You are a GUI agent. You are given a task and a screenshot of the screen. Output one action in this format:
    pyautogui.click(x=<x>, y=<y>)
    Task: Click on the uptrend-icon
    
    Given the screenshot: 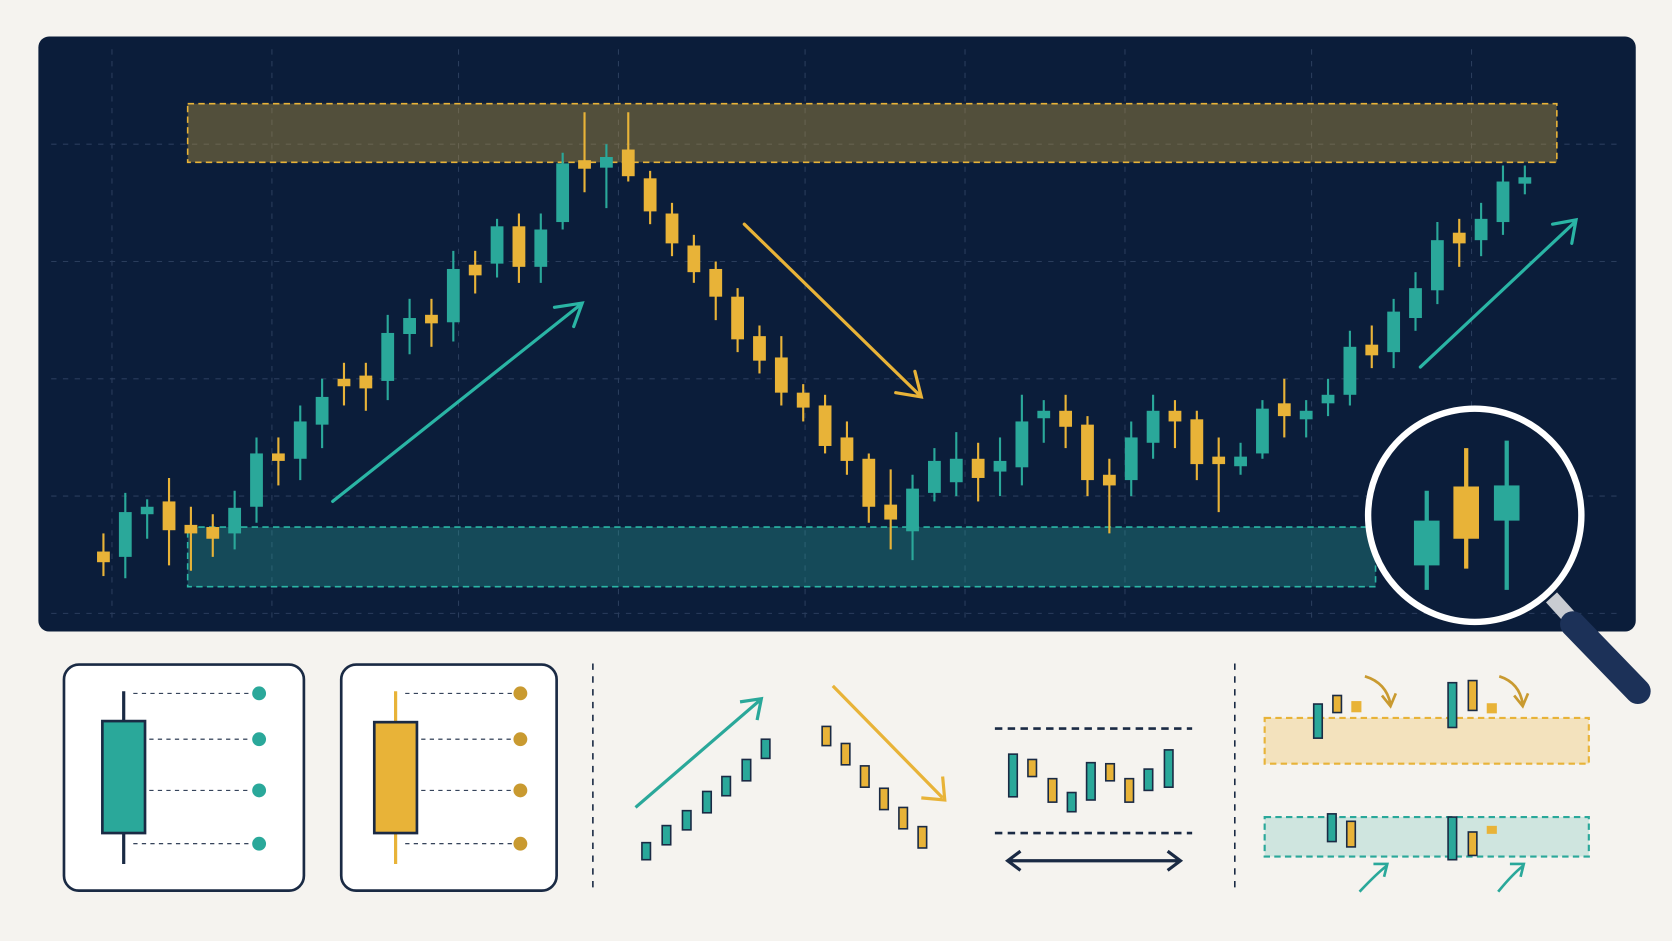 What is the action you would take?
    pyautogui.click(x=702, y=778)
    